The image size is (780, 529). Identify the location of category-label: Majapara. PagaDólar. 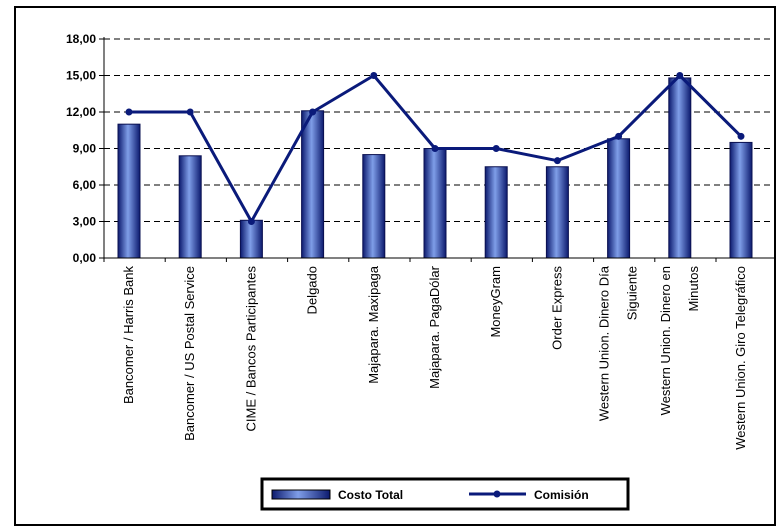
(434, 327).